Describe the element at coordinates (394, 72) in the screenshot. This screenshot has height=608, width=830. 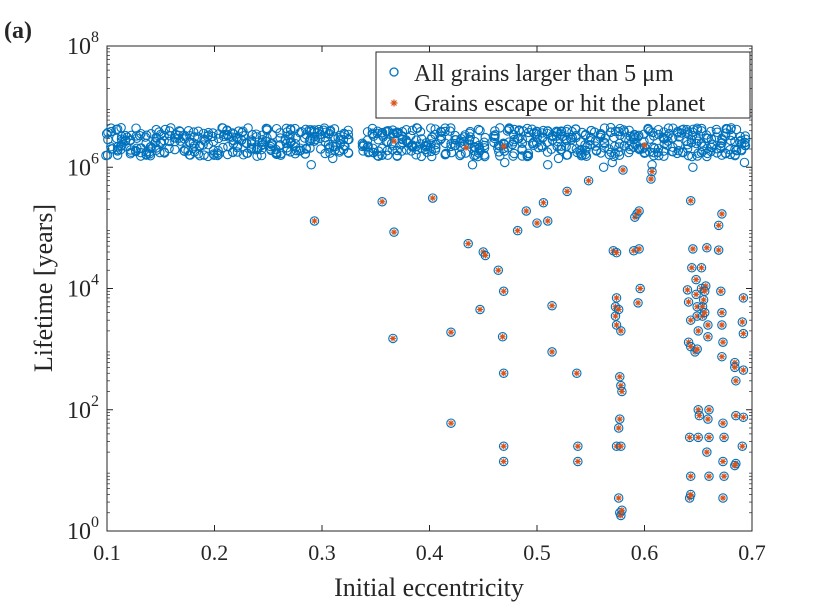
I see `legend-circle-marker` at that location.